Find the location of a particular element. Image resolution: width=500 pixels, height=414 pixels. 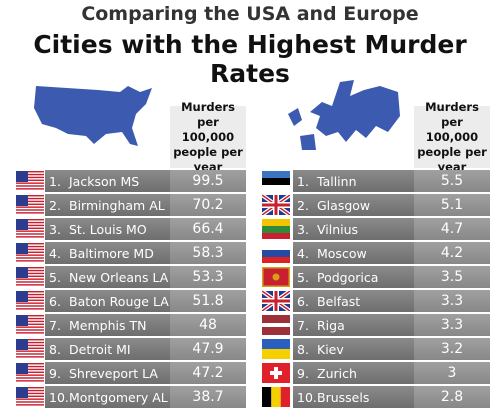

usa-map is located at coordinates (93, 116).